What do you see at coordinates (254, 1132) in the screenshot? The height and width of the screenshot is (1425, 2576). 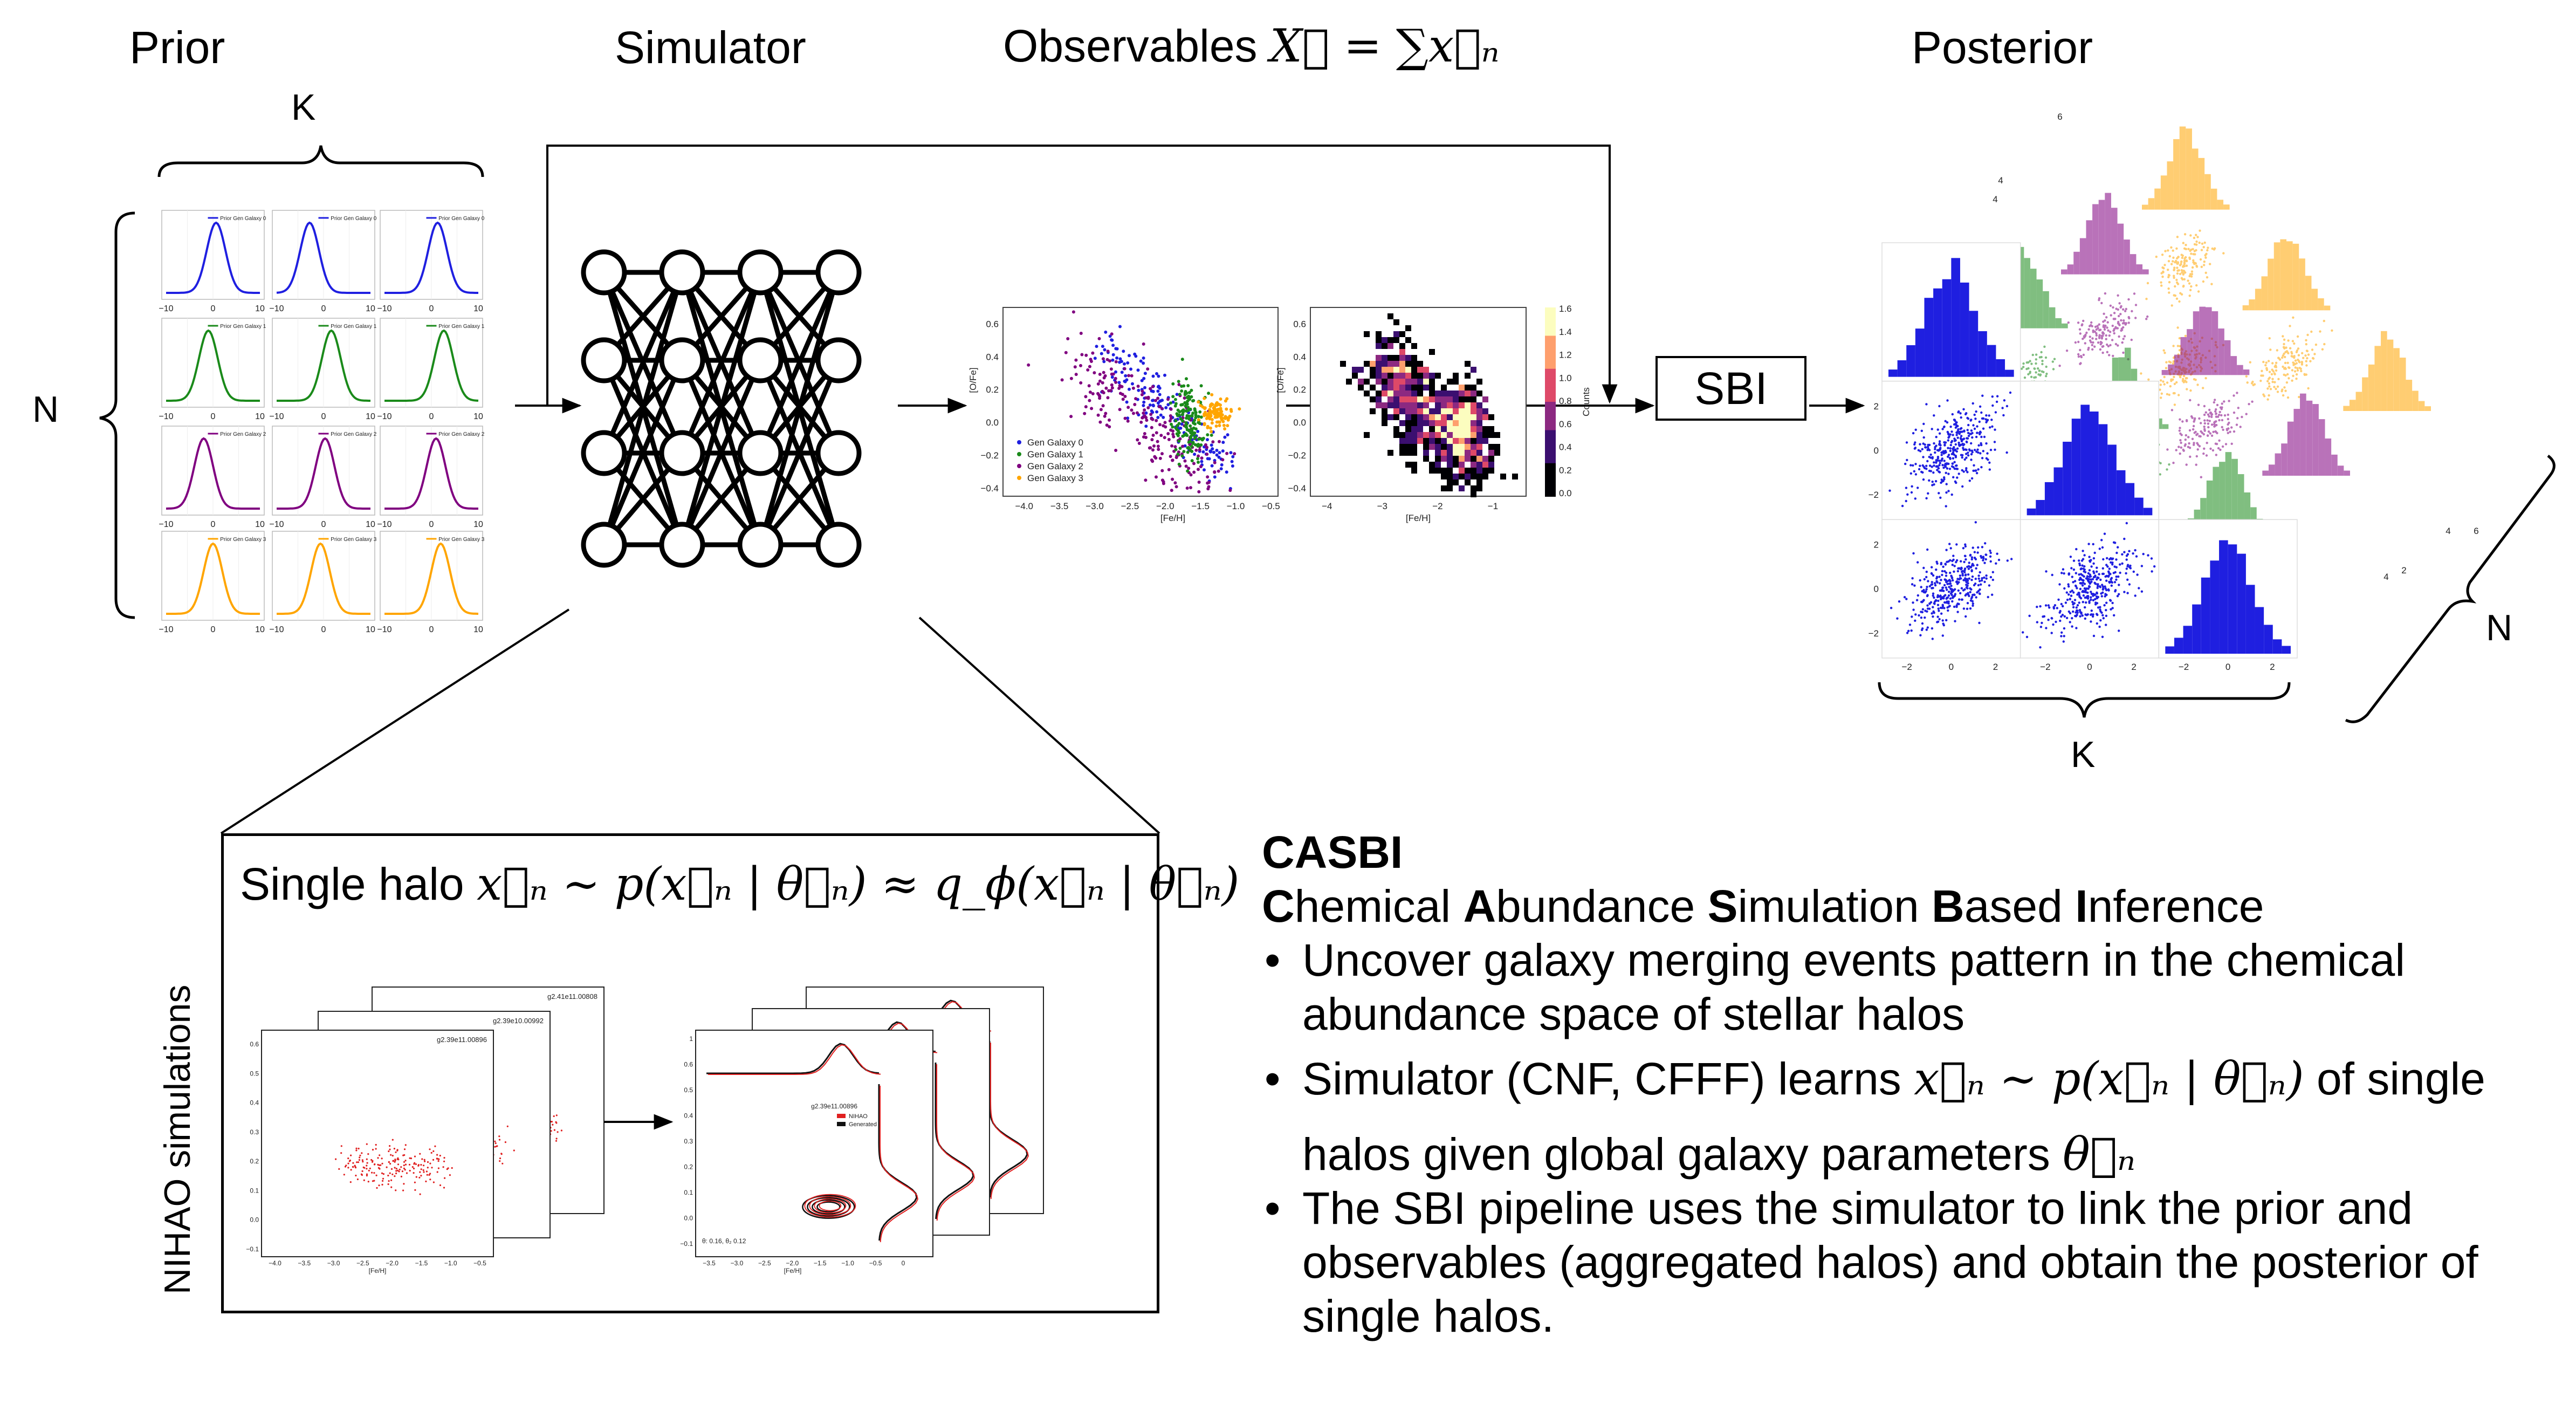 I see `nihao-ytick: 0.3` at bounding box center [254, 1132].